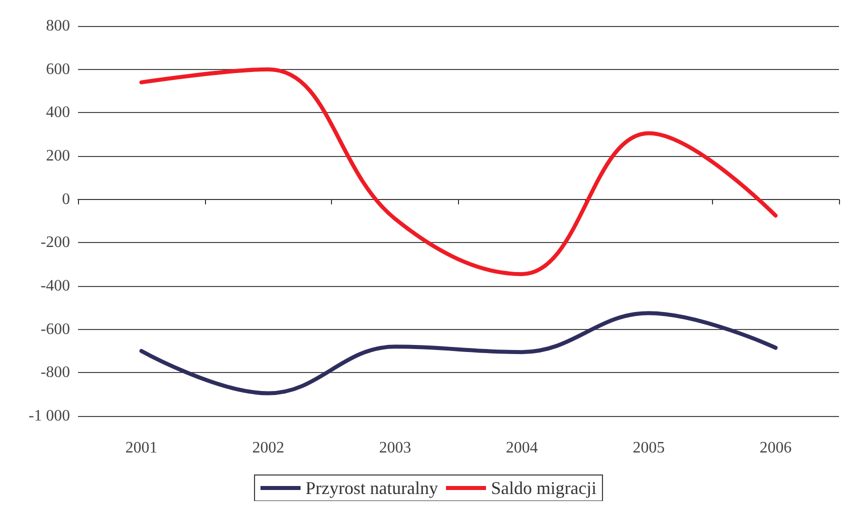 The height and width of the screenshot is (509, 857). Describe the element at coordinates (648, 448) in the screenshot. I see `x-tick-label: 2005` at that location.